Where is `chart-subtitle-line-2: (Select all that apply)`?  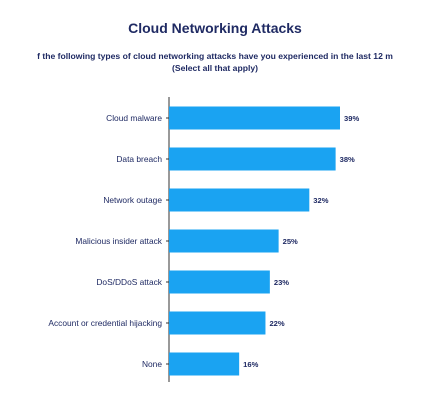 chart-subtitle-line-2: (Select all that apply) is located at coordinates (215, 68).